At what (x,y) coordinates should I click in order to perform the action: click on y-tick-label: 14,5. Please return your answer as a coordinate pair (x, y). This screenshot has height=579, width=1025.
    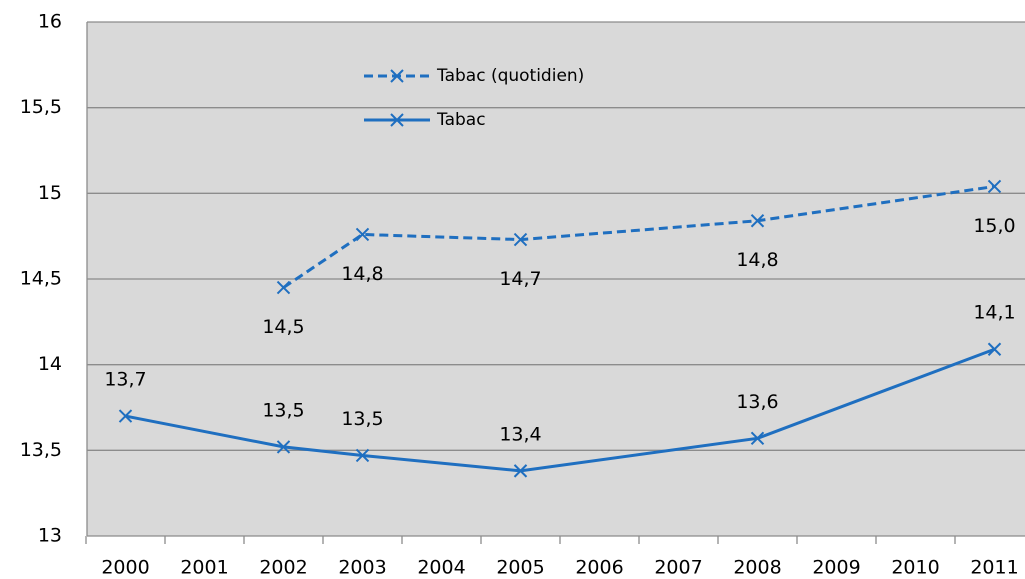
    Looking at the image, I should click on (41, 279).